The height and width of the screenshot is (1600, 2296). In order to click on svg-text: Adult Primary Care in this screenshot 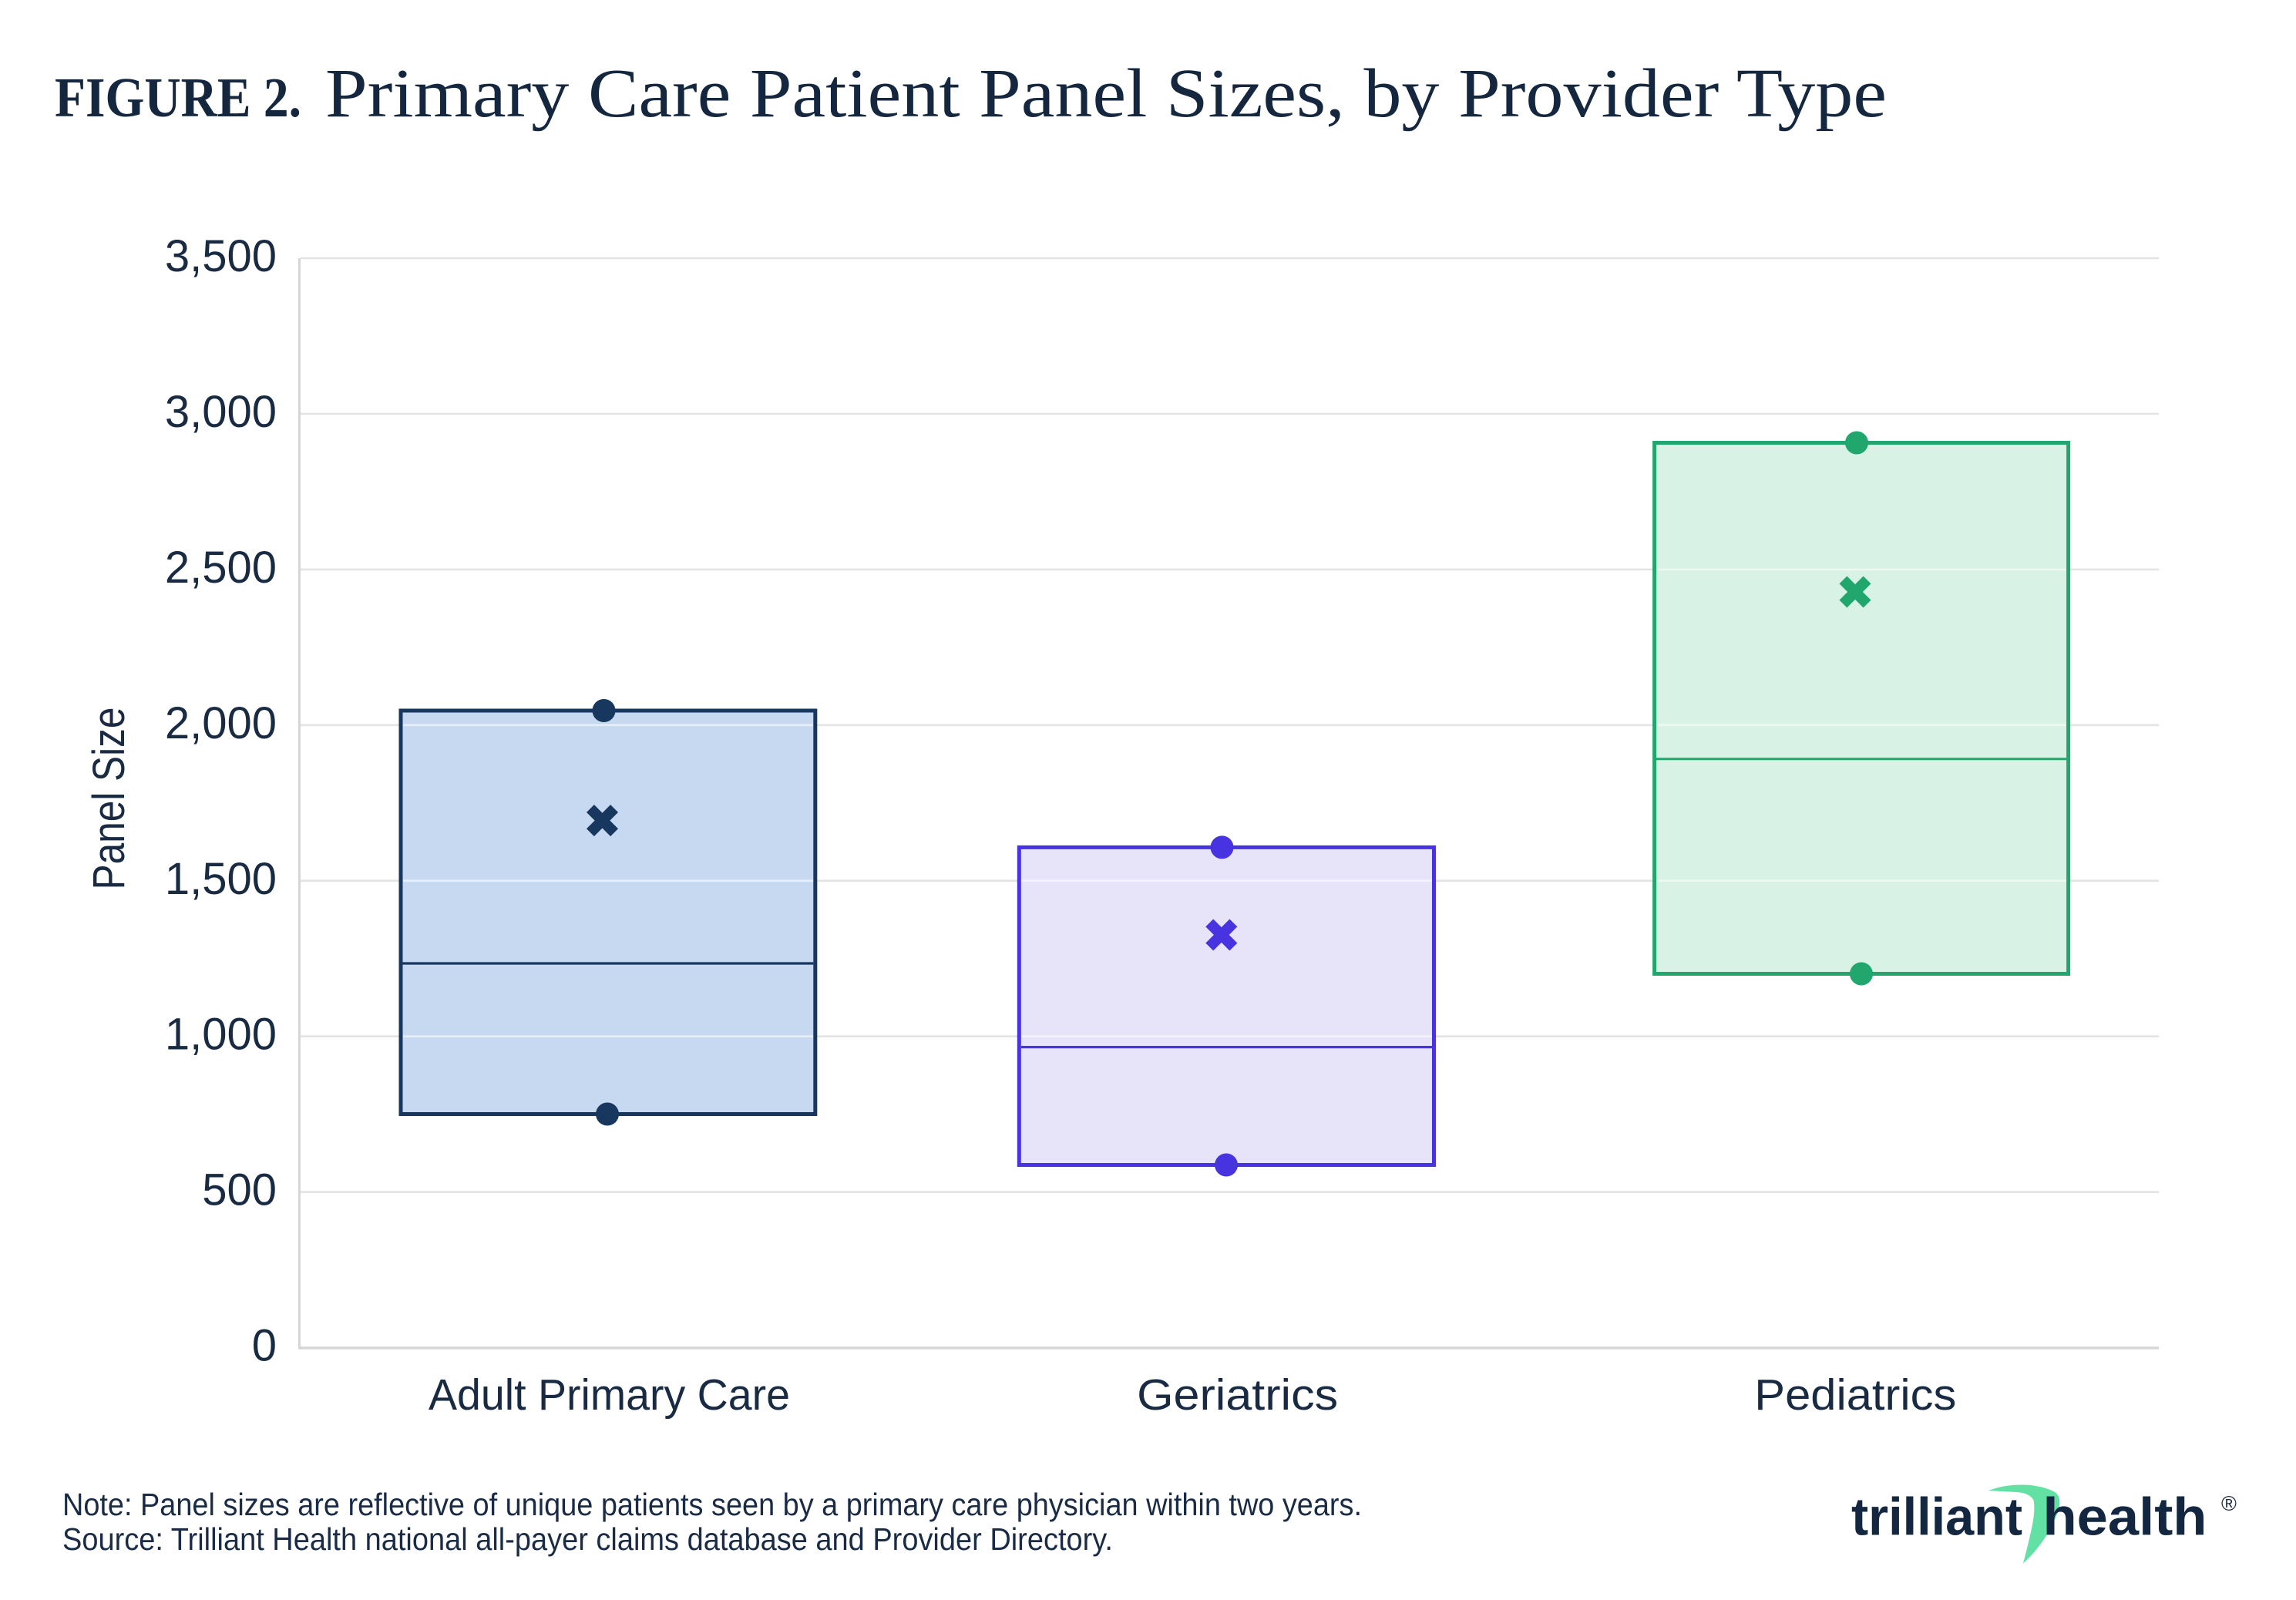, I will do `click(609, 1395)`.